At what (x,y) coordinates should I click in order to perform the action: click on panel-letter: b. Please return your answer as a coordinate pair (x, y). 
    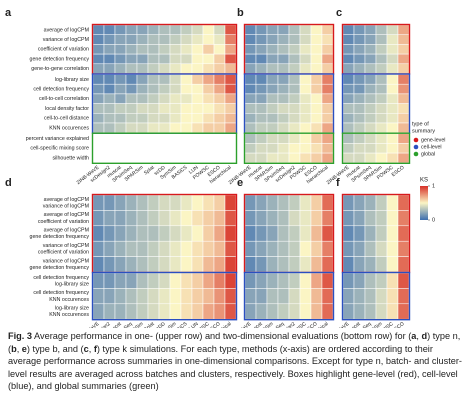
    Looking at the image, I should click on (240, 13).